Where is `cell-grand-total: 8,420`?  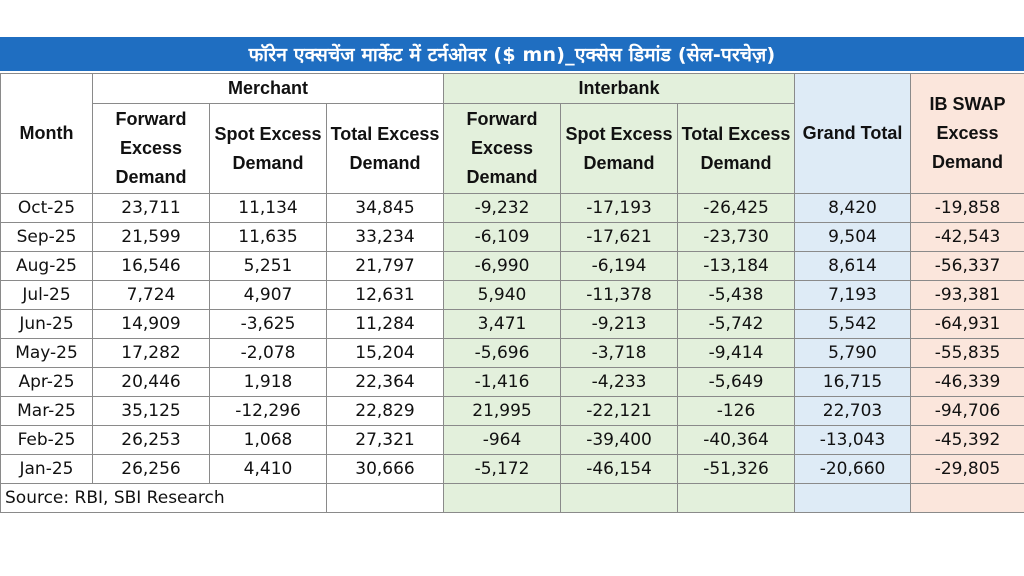 cell-grand-total: 8,420 is located at coordinates (853, 208).